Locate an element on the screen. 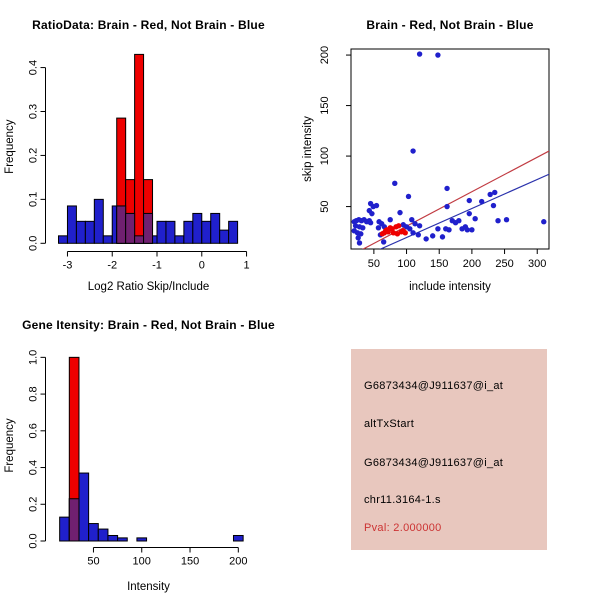 The height and width of the screenshot is (600, 600). x-tick-label: -1 is located at coordinates (157, 266).